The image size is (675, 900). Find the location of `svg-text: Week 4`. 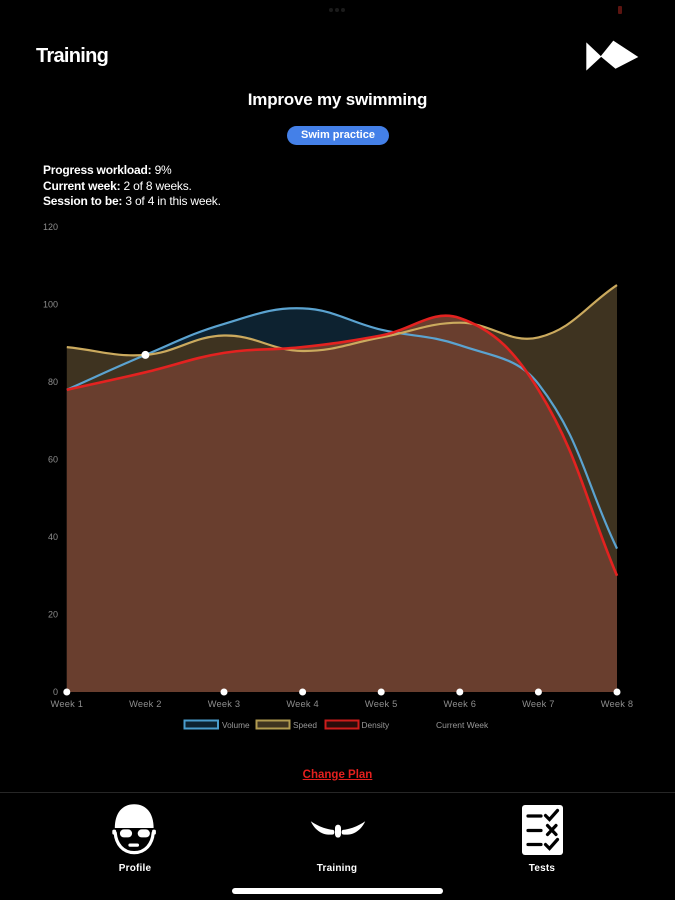

svg-text: Week 4 is located at coordinates (302, 704).